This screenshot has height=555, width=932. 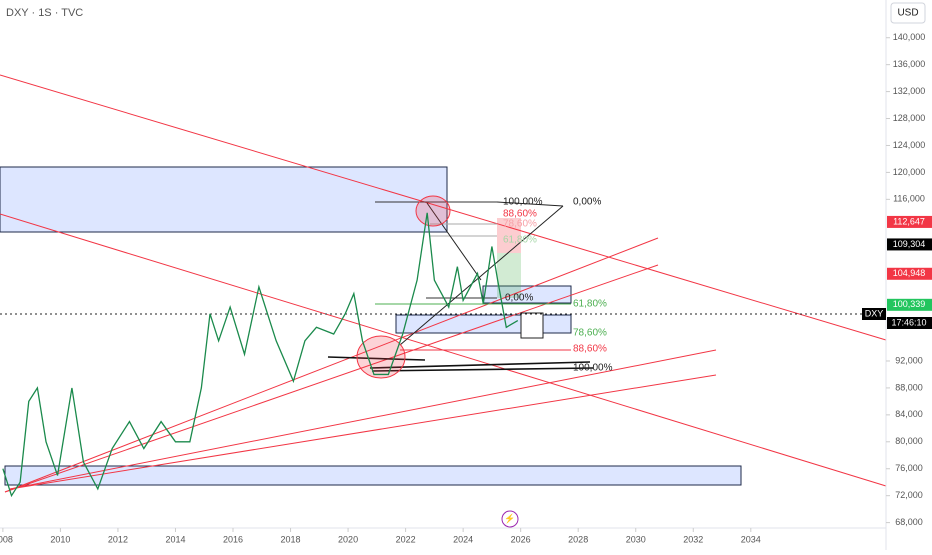 I want to click on y-tick-label: 136,000, so click(x=909, y=64).